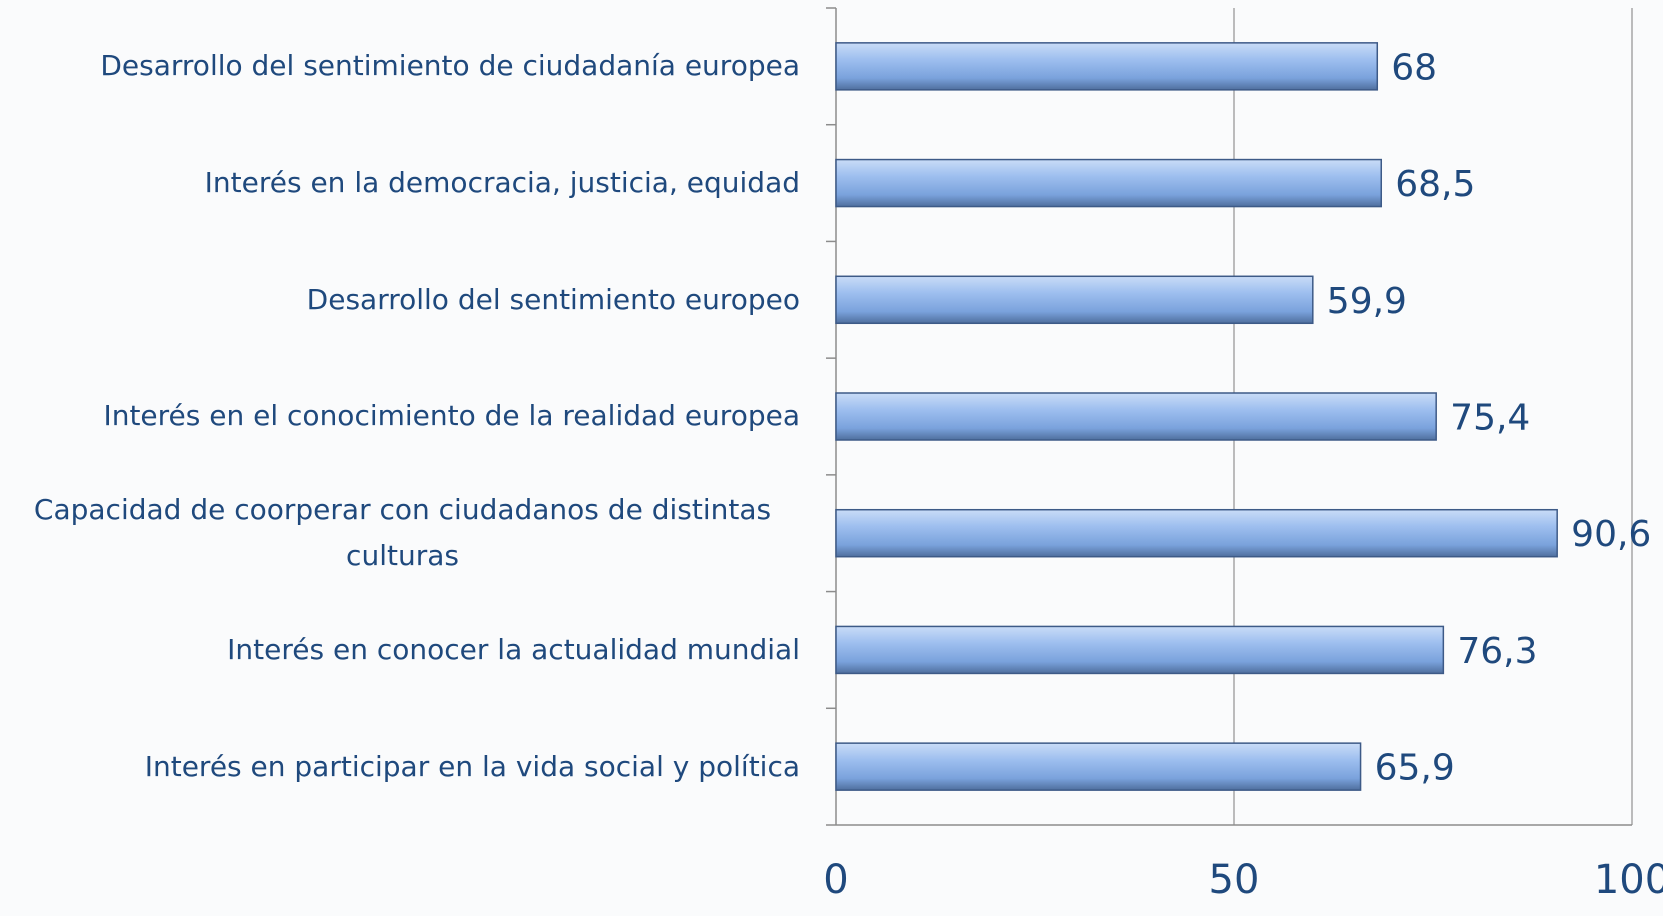 This screenshot has height=916, width=1663. Describe the element at coordinates (1415, 768) in the screenshot. I see `data-label: 65,9` at that location.